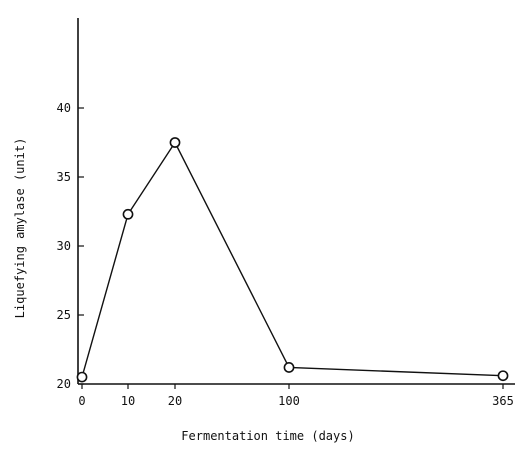 This screenshot has height=451, width=519. I want to click on x-axis-title: Fermentation time (days), so click(267, 436).